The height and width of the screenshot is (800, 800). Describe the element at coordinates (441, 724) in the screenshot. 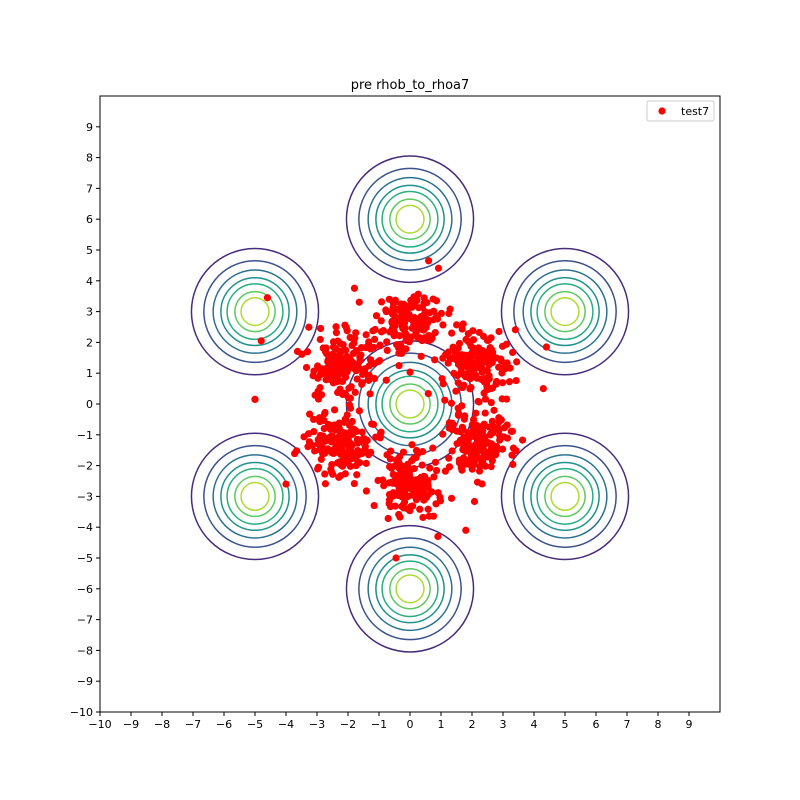

I see `x-tick-label: 1` at that location.